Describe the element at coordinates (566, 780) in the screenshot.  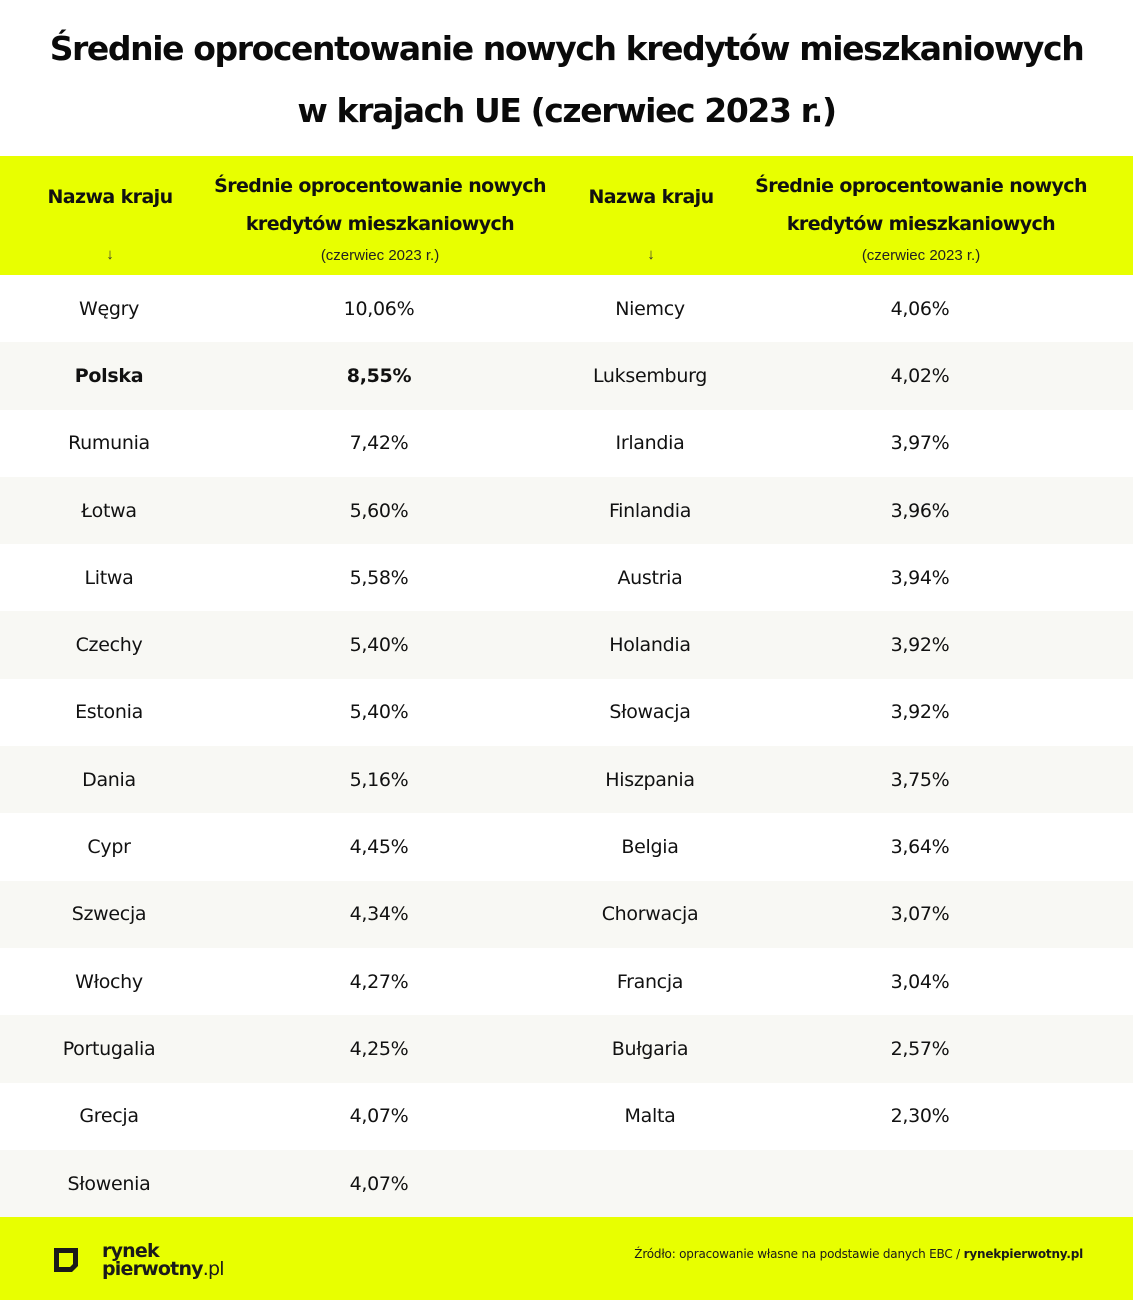
I see `table-row: Dania 5,16% Hiszpania 3,75%` at that location.